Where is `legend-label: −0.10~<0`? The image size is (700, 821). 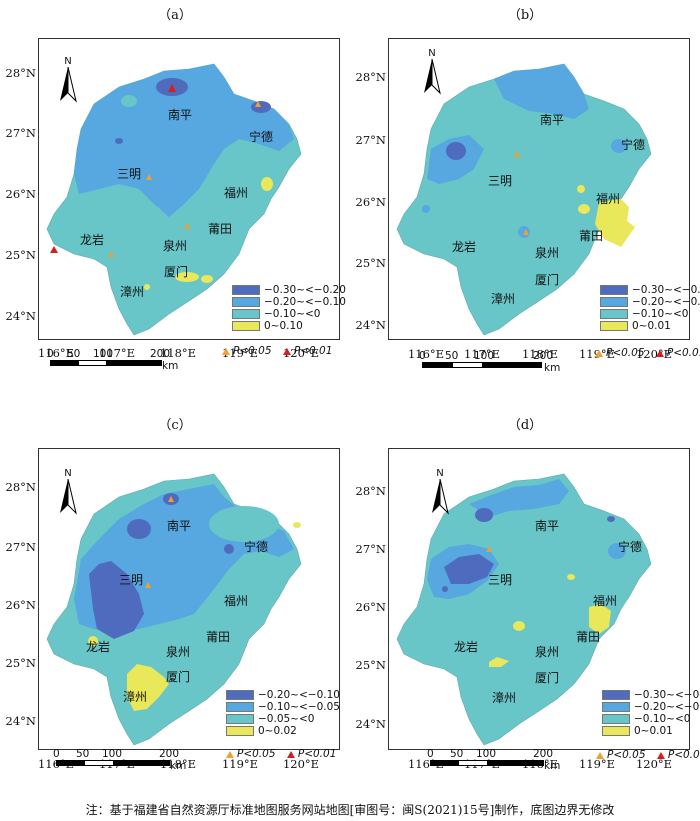 legend-label: −0.10~<0 is located at coordinates (660, 314).